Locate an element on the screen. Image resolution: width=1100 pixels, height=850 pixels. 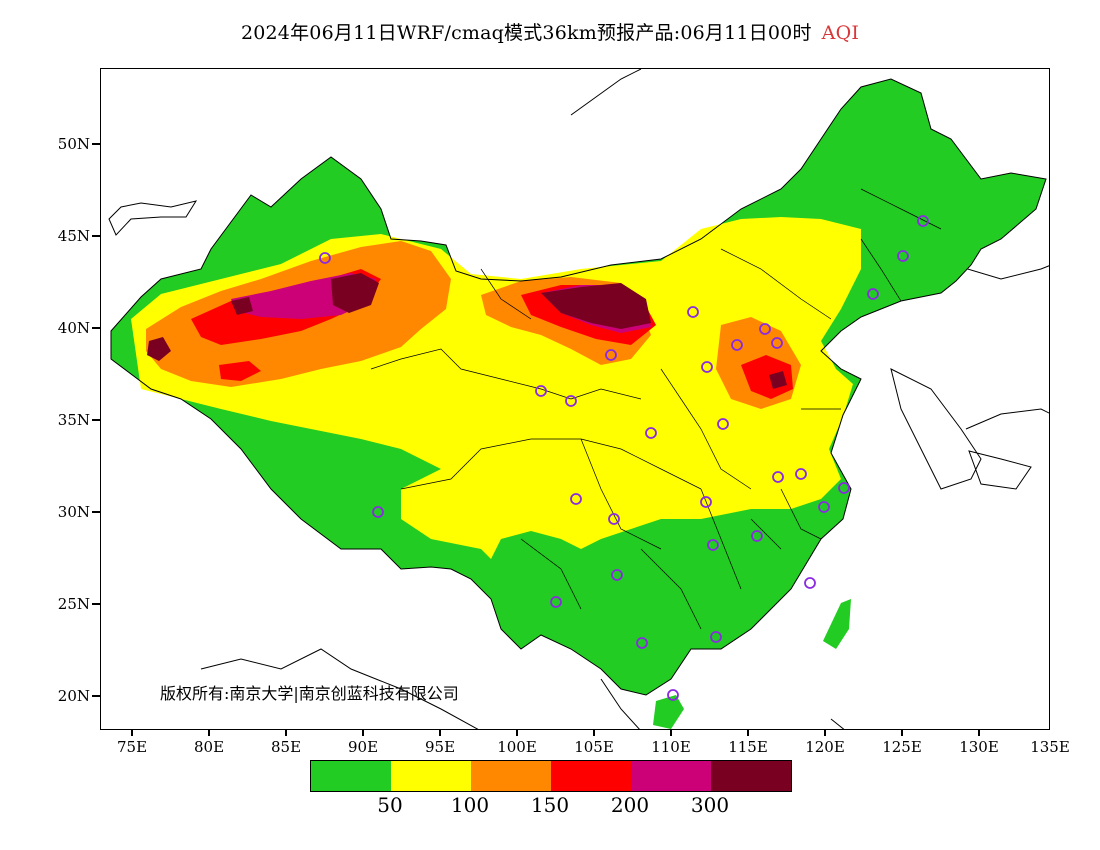
x-label-75e: 75E is located at coordinates (132, 747).